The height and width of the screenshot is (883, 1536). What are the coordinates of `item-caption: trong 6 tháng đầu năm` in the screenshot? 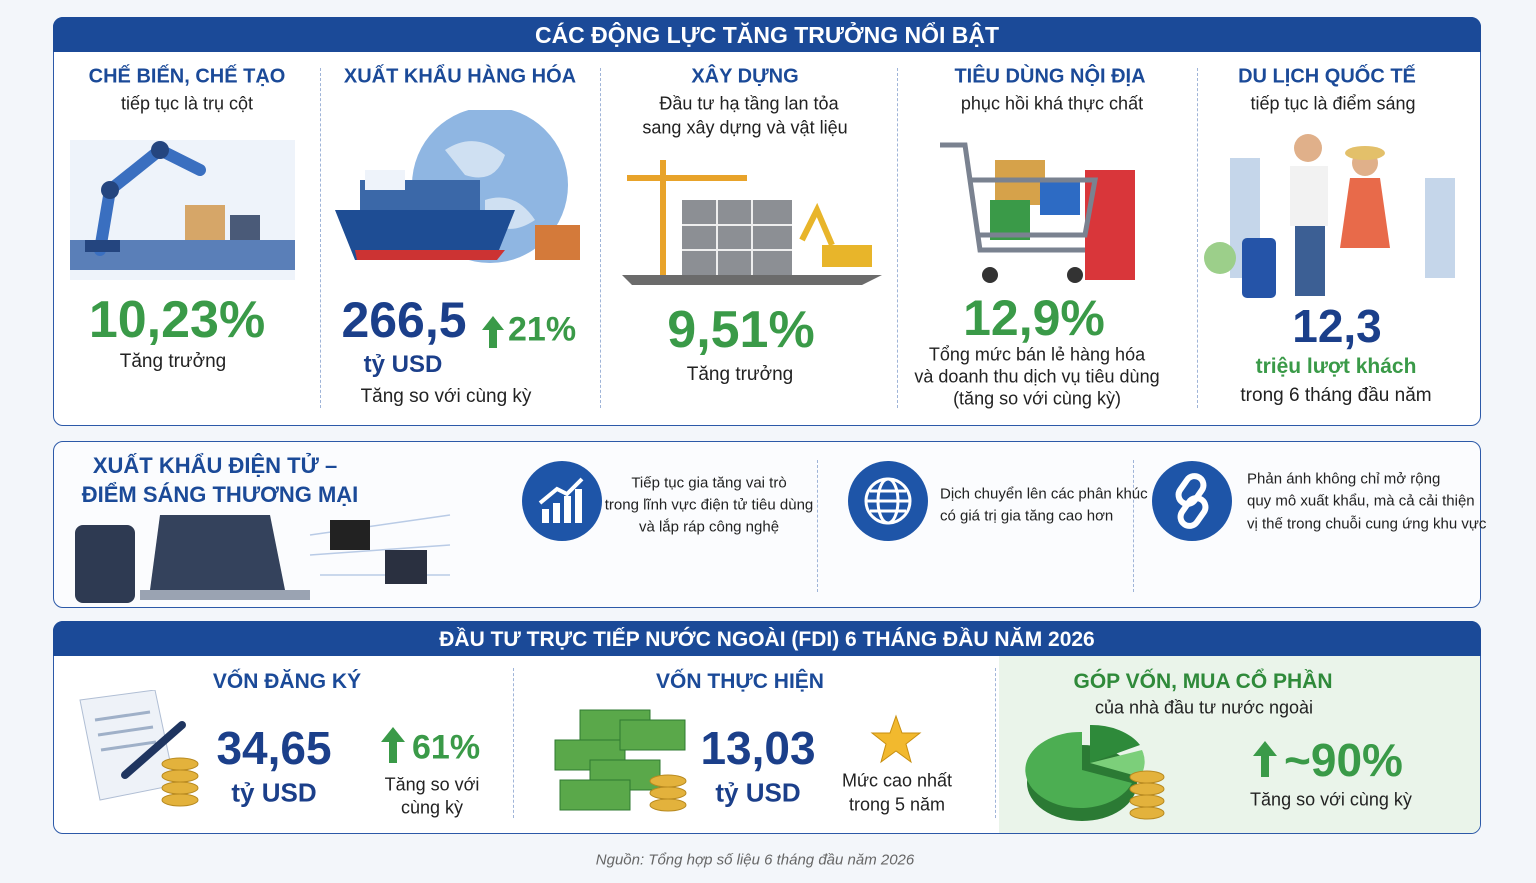 It's located at (1336, 395).